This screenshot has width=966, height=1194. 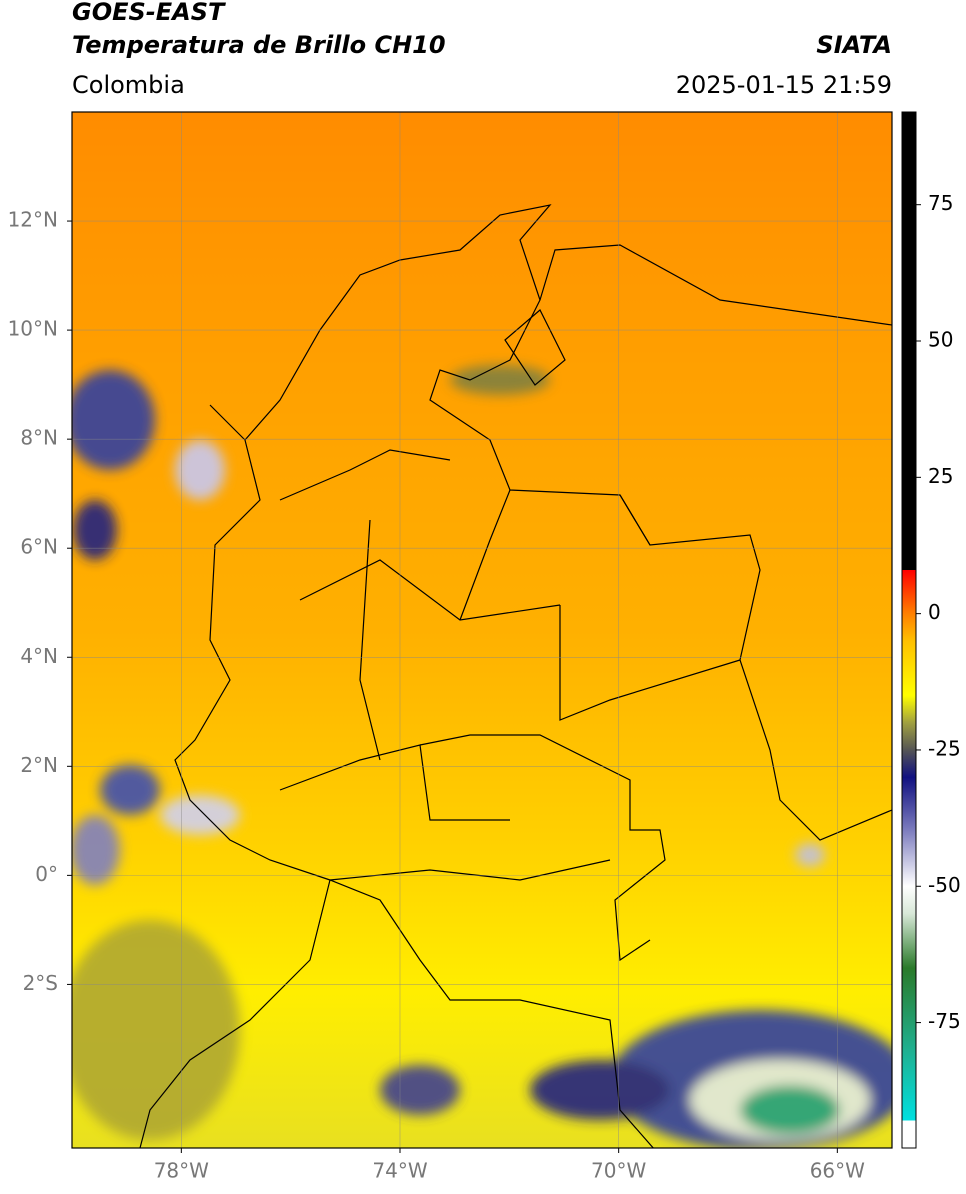 What do you see at coordinates (39, 547) in the screenshot?
I see `lat-tick-label: 6°N` at bounding box center [39, 547].